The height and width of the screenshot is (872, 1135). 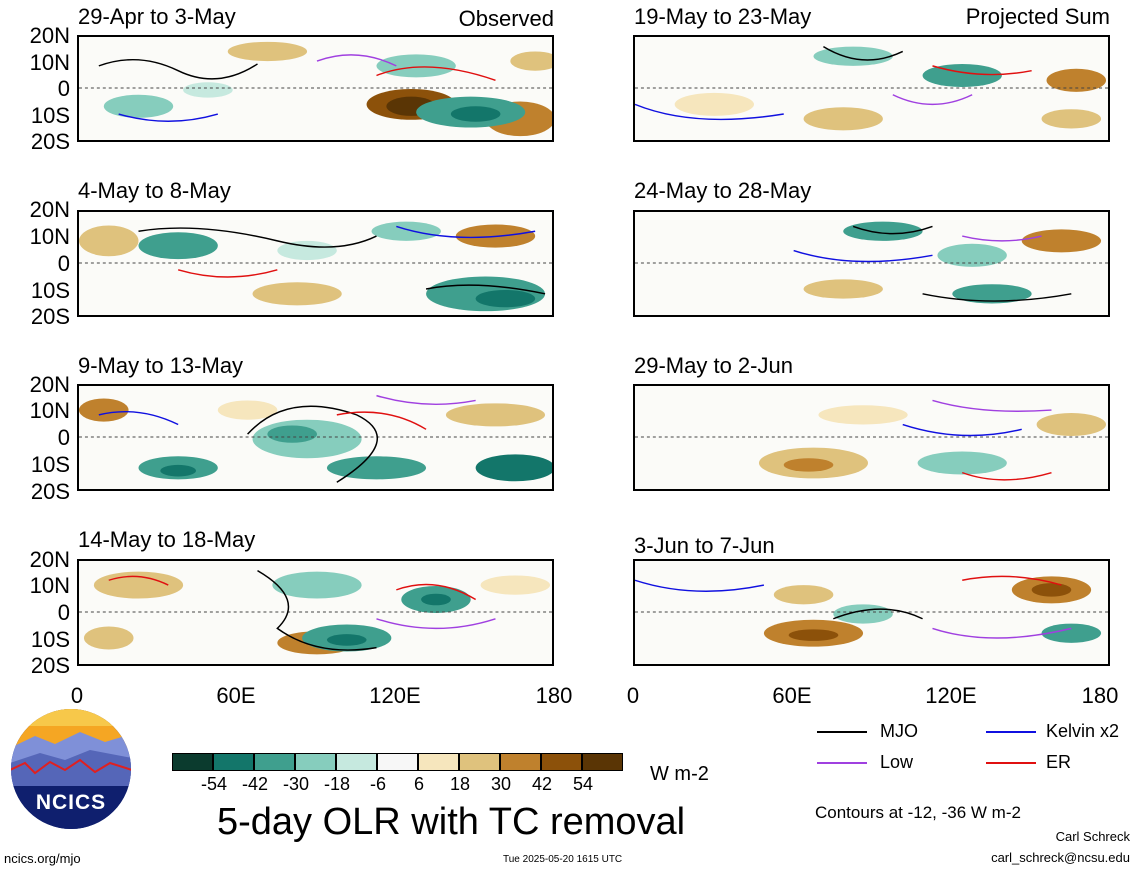 What do you see at coordinates (1083, 731) in the screenshot?
I see `legend-label-kelvin: Kelvin x2` at bounding box center [1083, 731].